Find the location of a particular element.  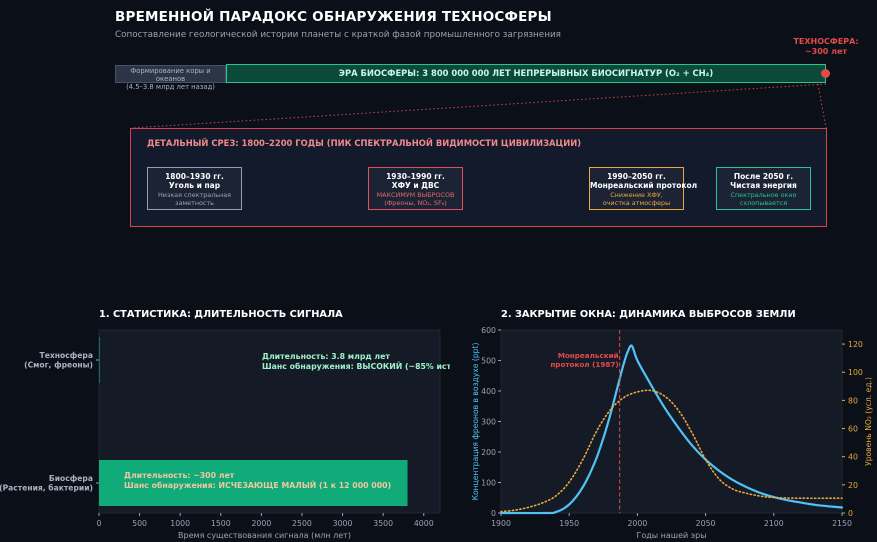

phase-period: 1800–1930 гг. is located at coordinates (194, 176).